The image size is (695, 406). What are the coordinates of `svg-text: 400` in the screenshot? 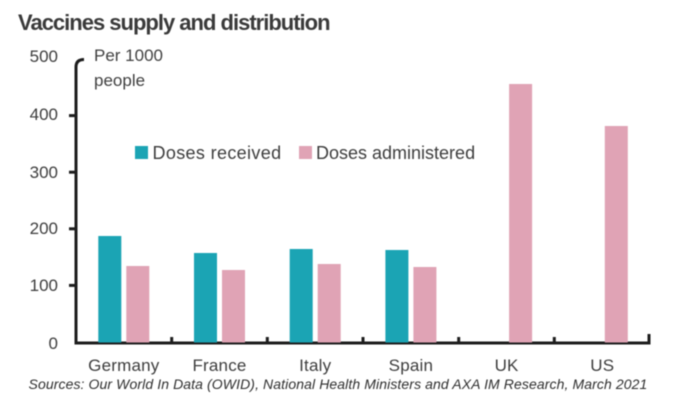 It's located at (44, 114).